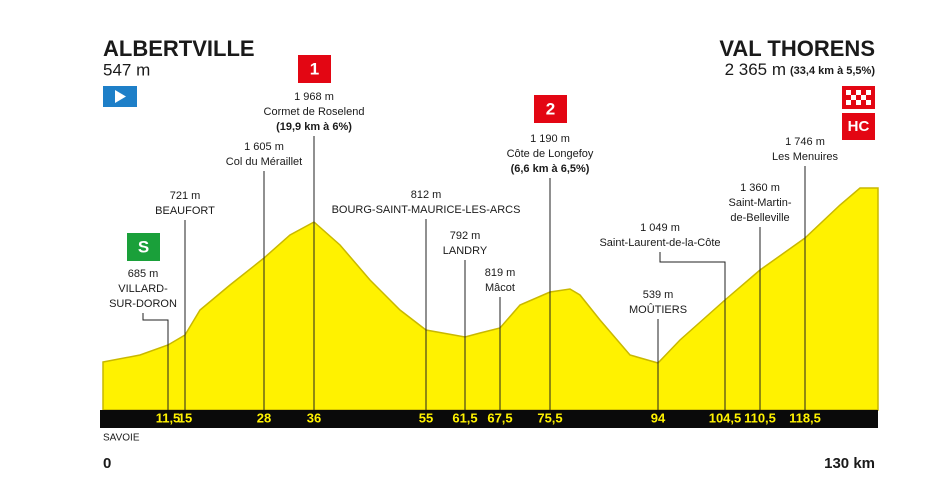 The width and height of the screenshot is (950, 482). Describe the element at coordinates (849, 463) in the screenshot. I see `finish-km: 130 km` at that location.